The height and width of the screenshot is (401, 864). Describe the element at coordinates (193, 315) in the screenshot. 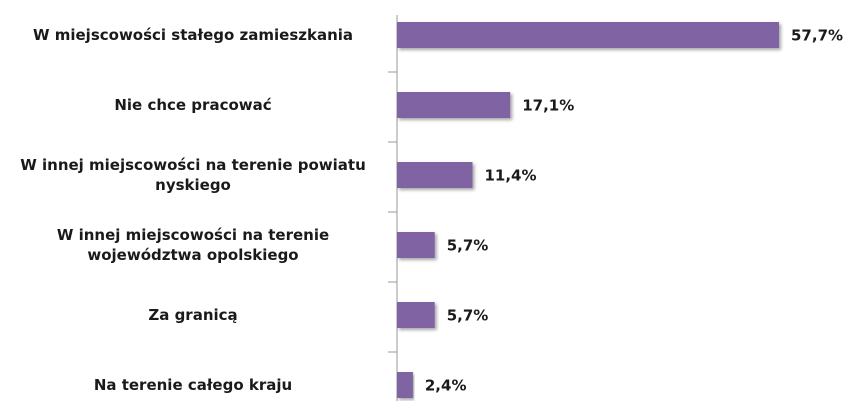

I see `category-label: Za granicą` at that location.